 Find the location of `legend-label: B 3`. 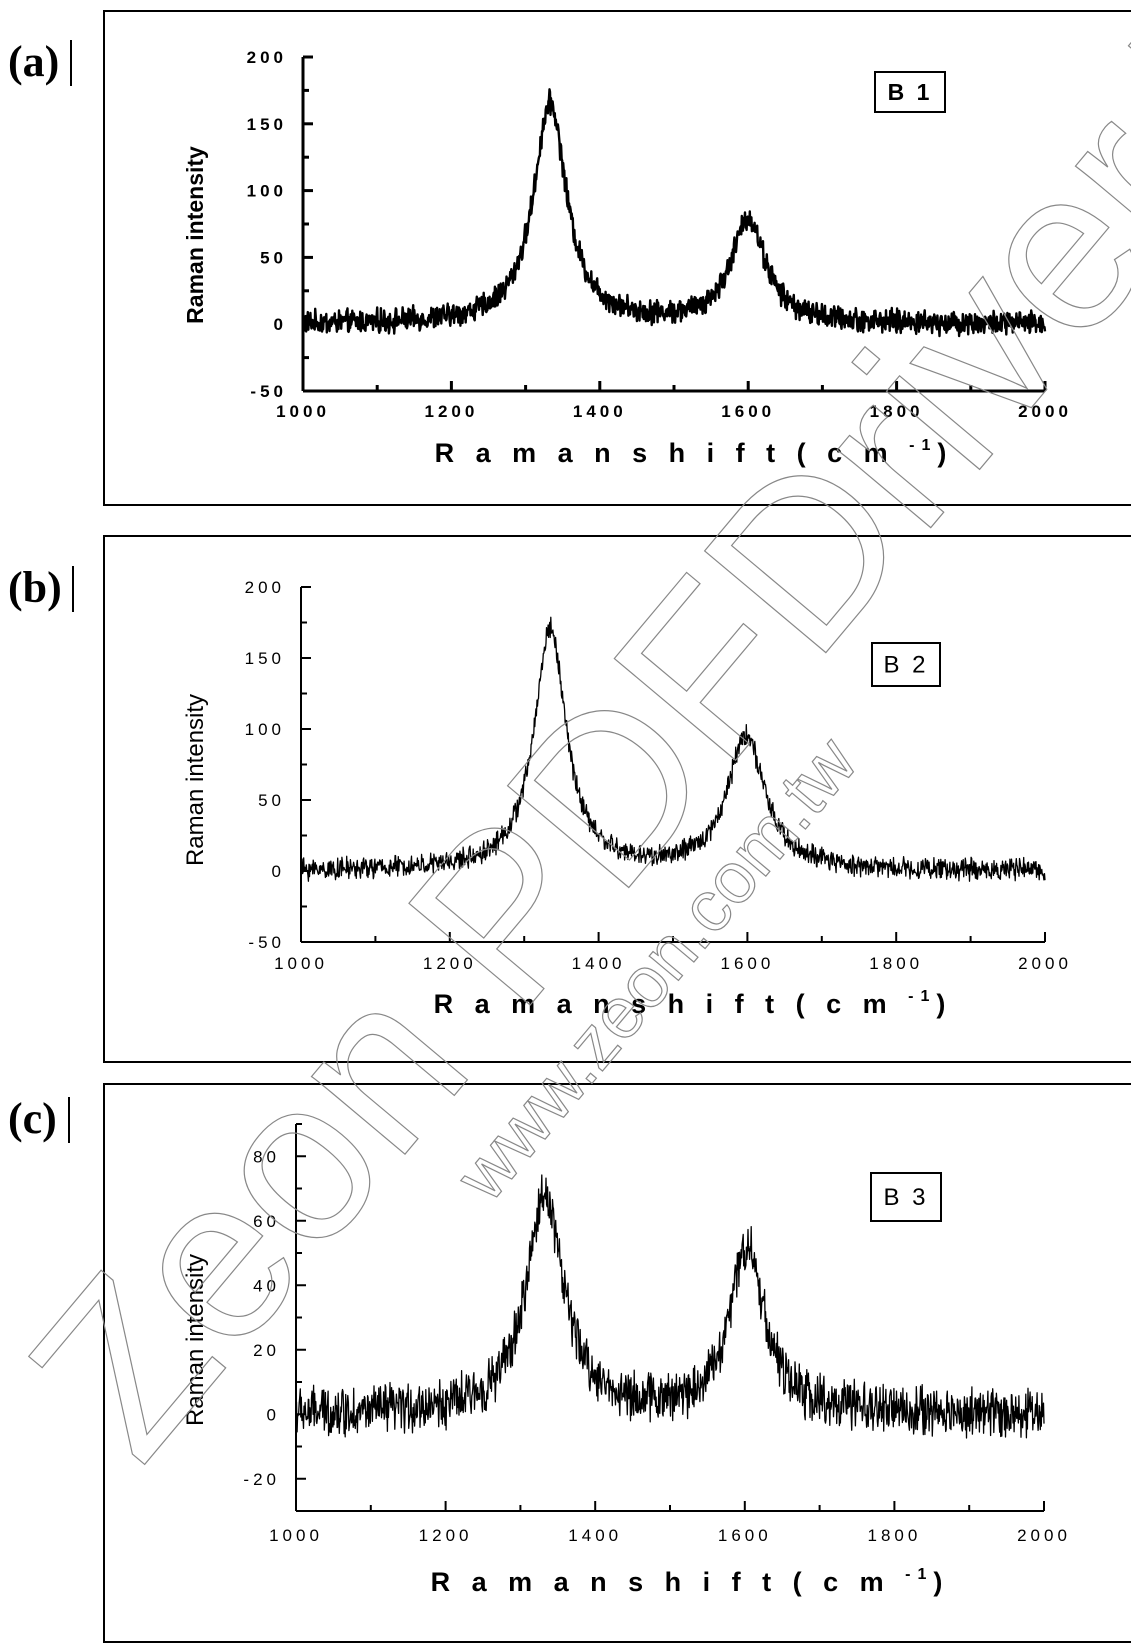

legend-label: B 3 is located at coordinates (905, 1197).